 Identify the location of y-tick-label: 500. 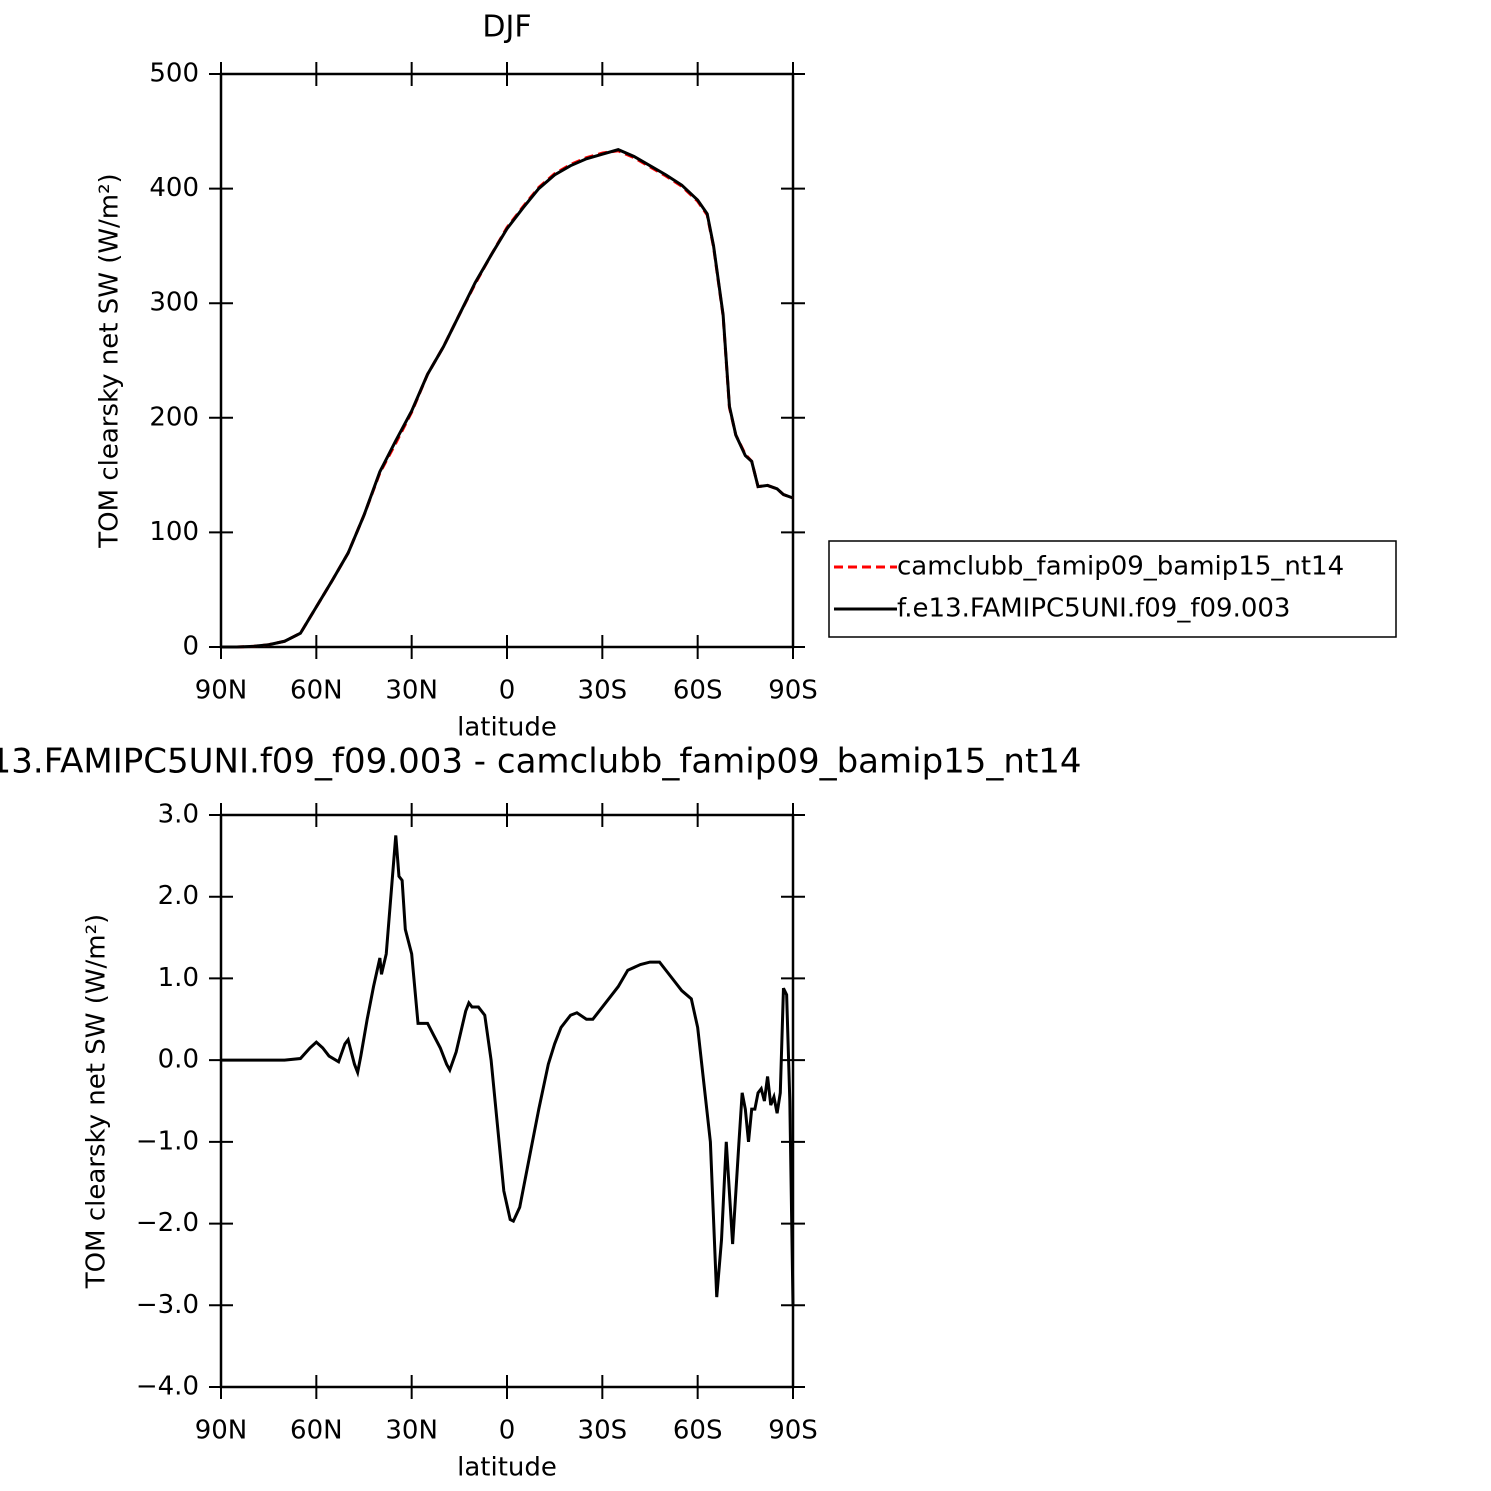
(174, 74).